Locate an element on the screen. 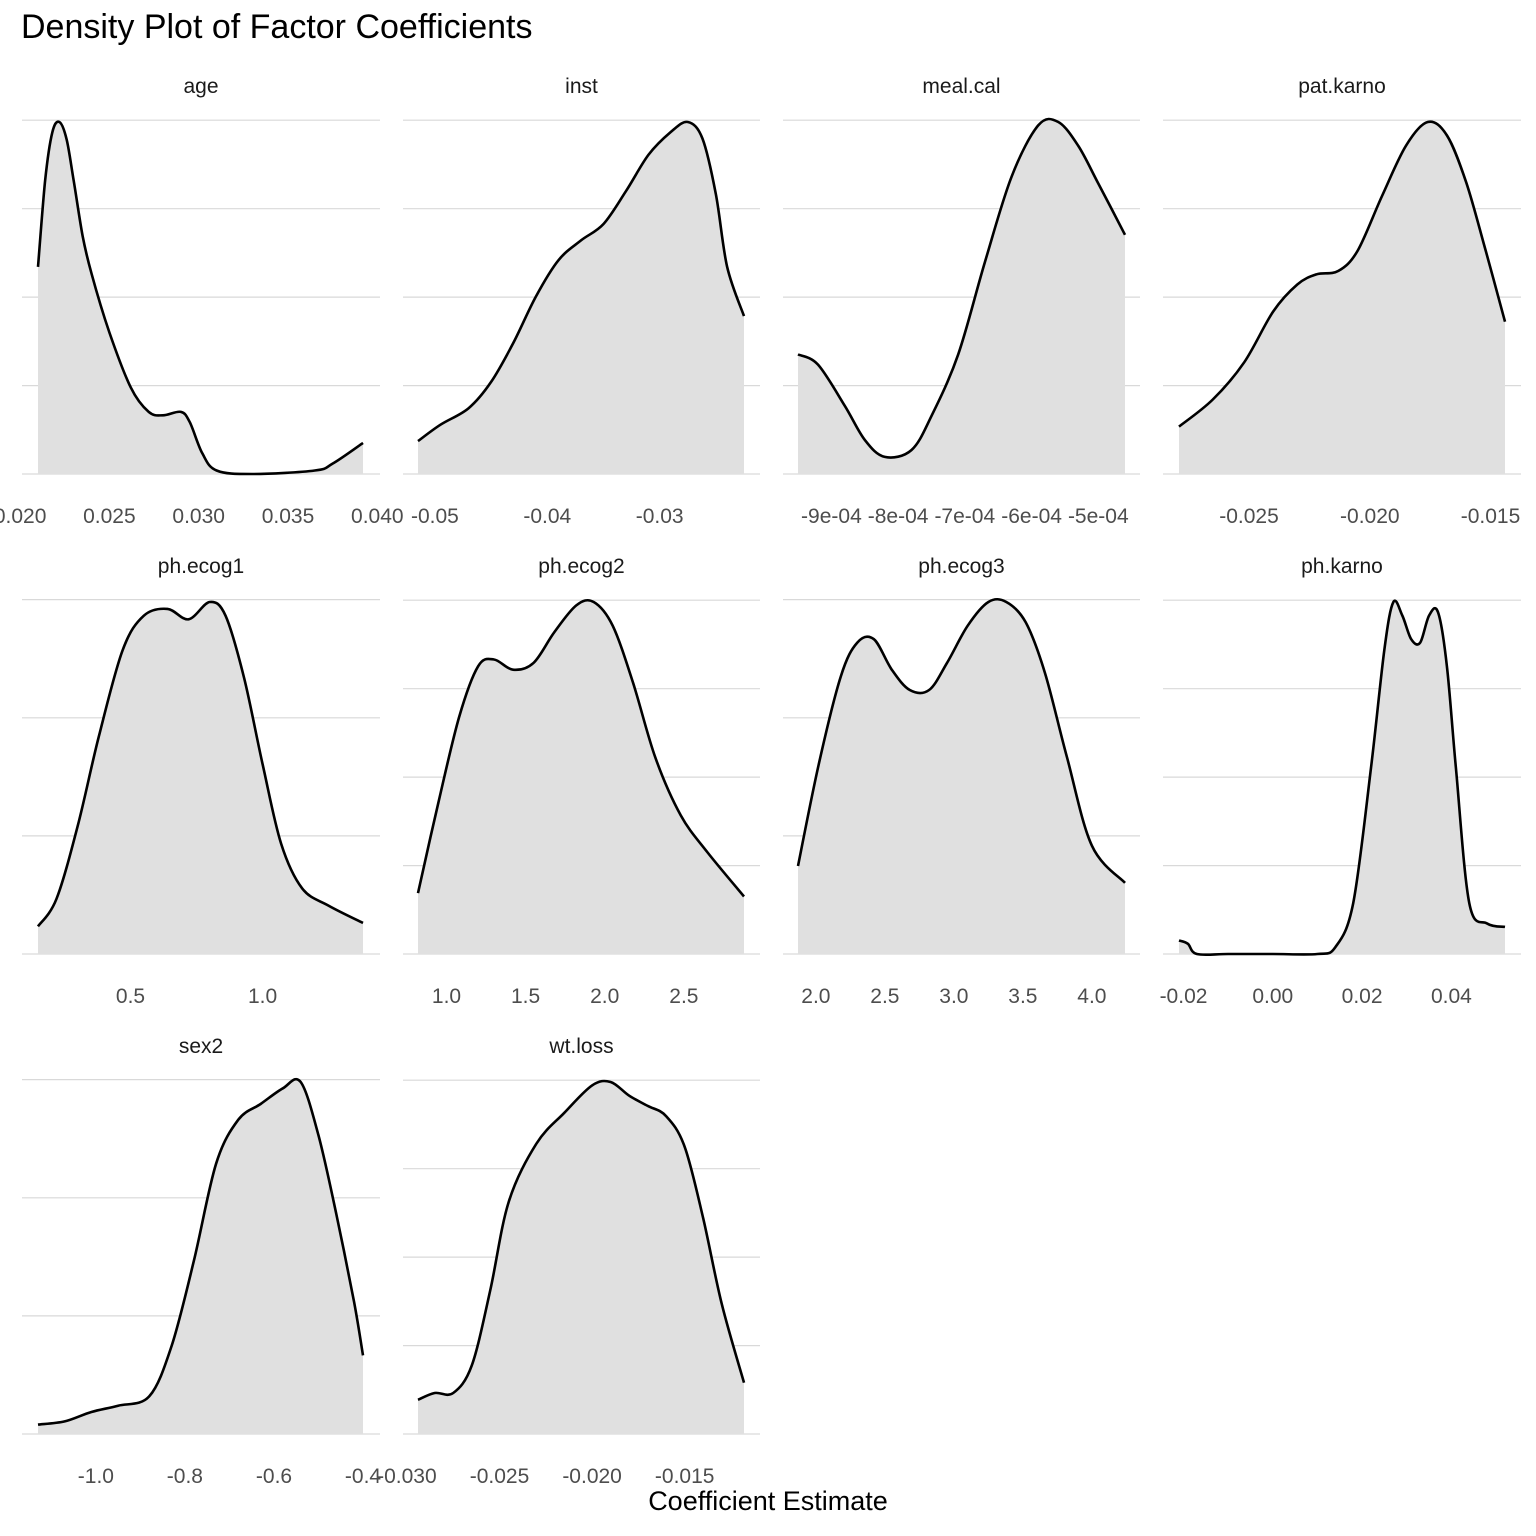 This screenshot has height=1536, width=1536. facet-ph-karno: ph.karno -0.02 0.00 0.02 0.04 is located at coordinates (1340, 781).